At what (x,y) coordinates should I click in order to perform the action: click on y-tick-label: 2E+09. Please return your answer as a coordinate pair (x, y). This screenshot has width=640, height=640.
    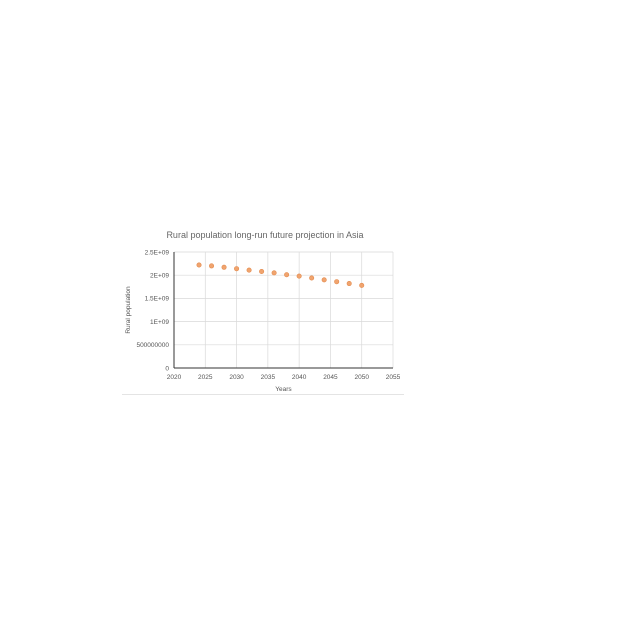
    Looking at the image, I should click on (159, 276).